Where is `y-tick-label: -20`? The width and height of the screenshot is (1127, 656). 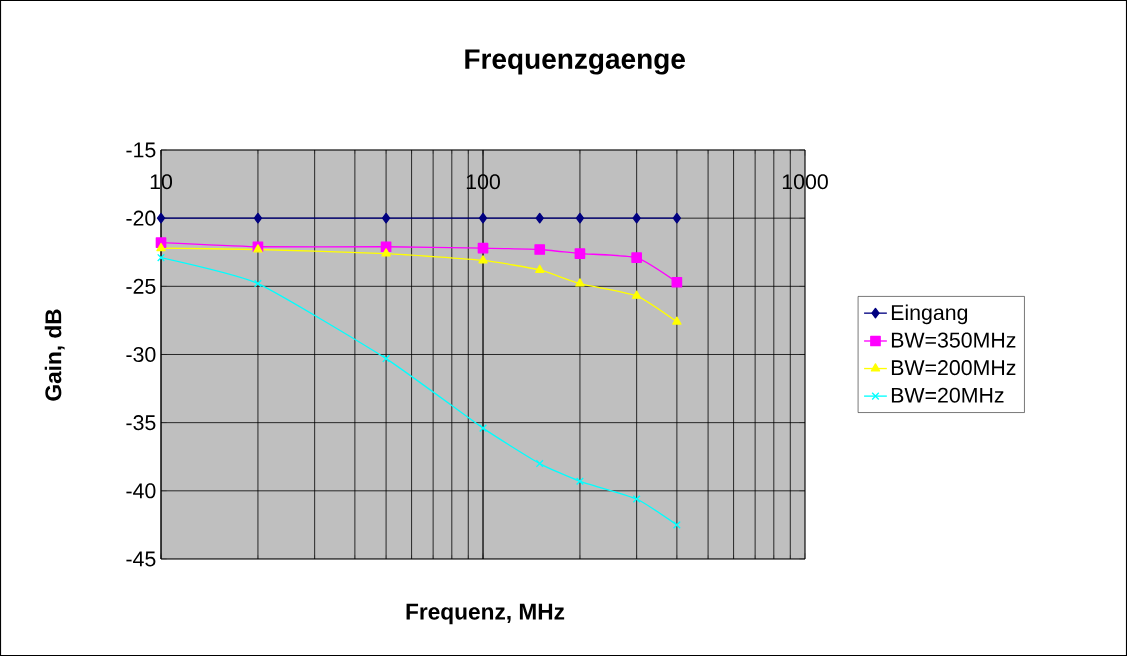 y-tick-label: -20 is located at coordinates (141, 218).